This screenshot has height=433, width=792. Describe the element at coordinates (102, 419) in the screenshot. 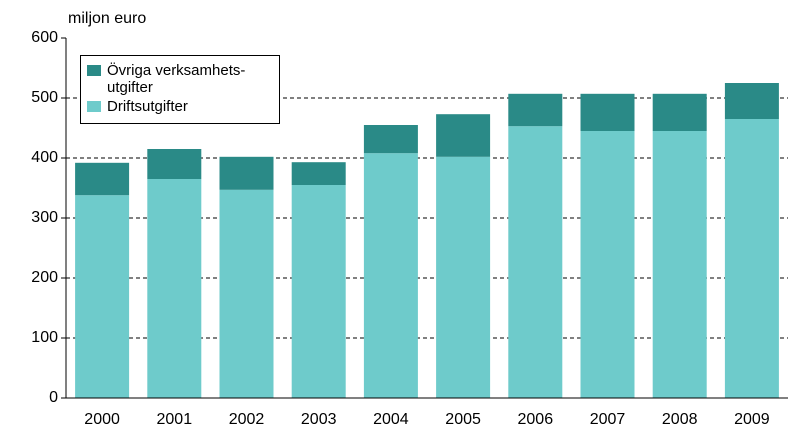

I see `x-tick-label: 2000` at that location.